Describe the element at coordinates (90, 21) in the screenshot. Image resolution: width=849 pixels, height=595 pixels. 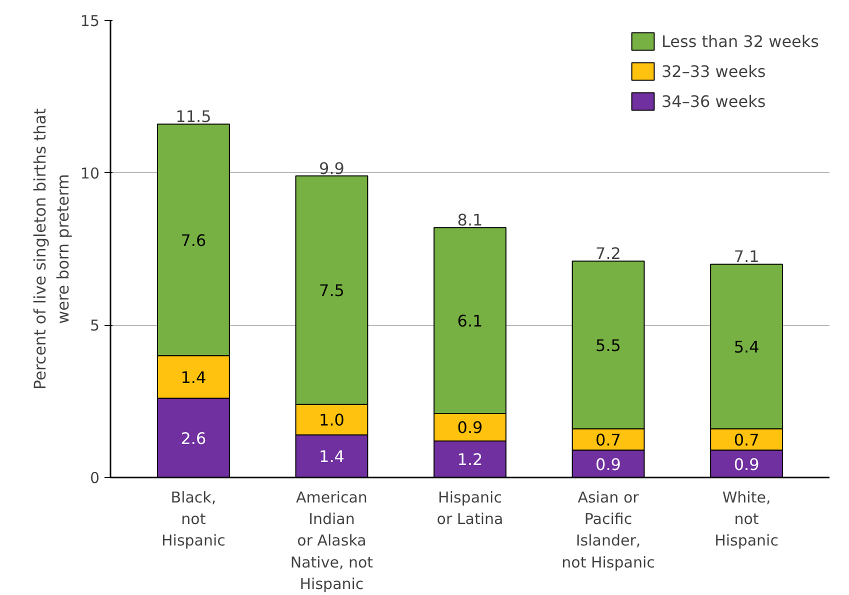
I see `y-tick-label: 15` at that location.